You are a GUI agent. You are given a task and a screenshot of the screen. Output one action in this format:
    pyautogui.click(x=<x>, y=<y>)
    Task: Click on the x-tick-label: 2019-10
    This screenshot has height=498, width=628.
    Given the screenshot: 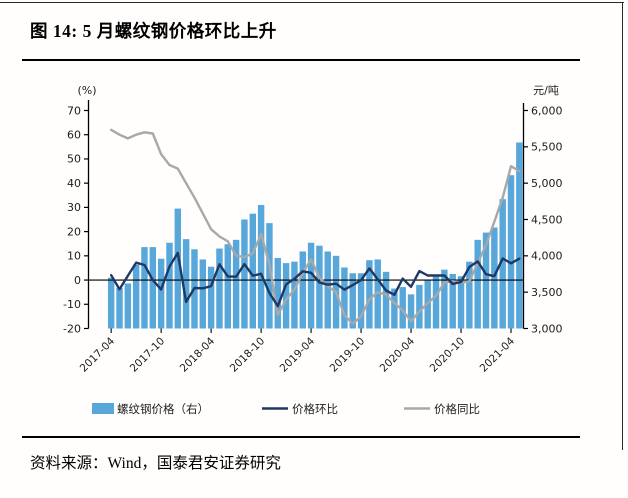 What is the action you would take?
    pyautogui.click(x=348, y=355)
    